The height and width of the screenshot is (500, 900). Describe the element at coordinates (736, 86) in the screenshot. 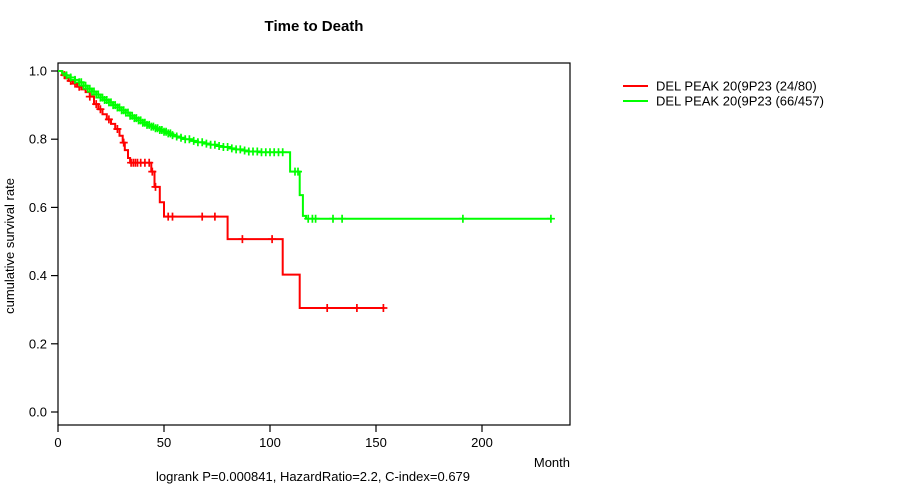

I see `legend-label-red: DEL PEAK 20(9P23 (24/80)` at that location.